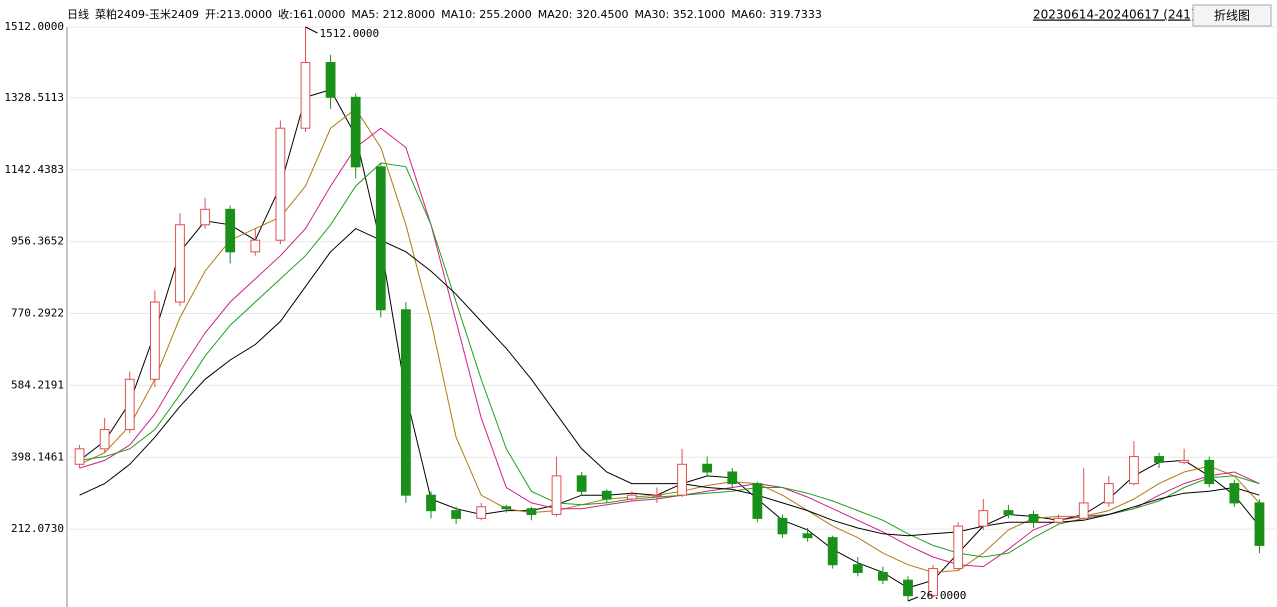  I want to click on header-item: MA60: 319.7333, so click(776, 14).